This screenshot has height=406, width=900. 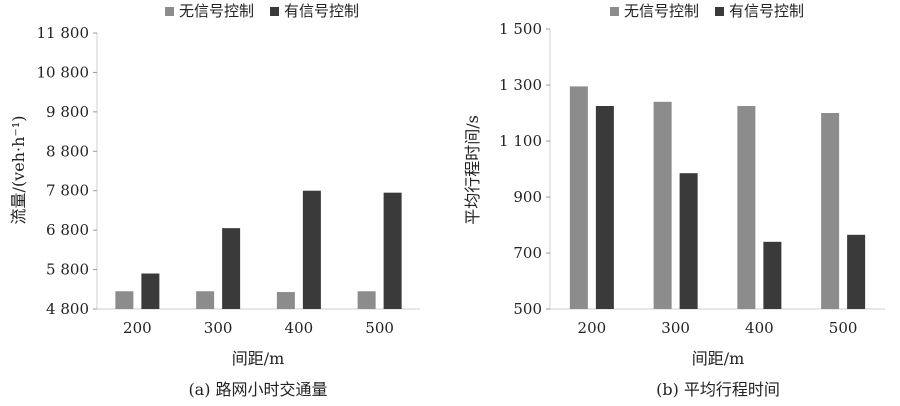 What do you see at coordinates (472, 170) in the screenshot?
I see `y-axis-label: 平均行程时间/s` at bounding box center [472, 170].